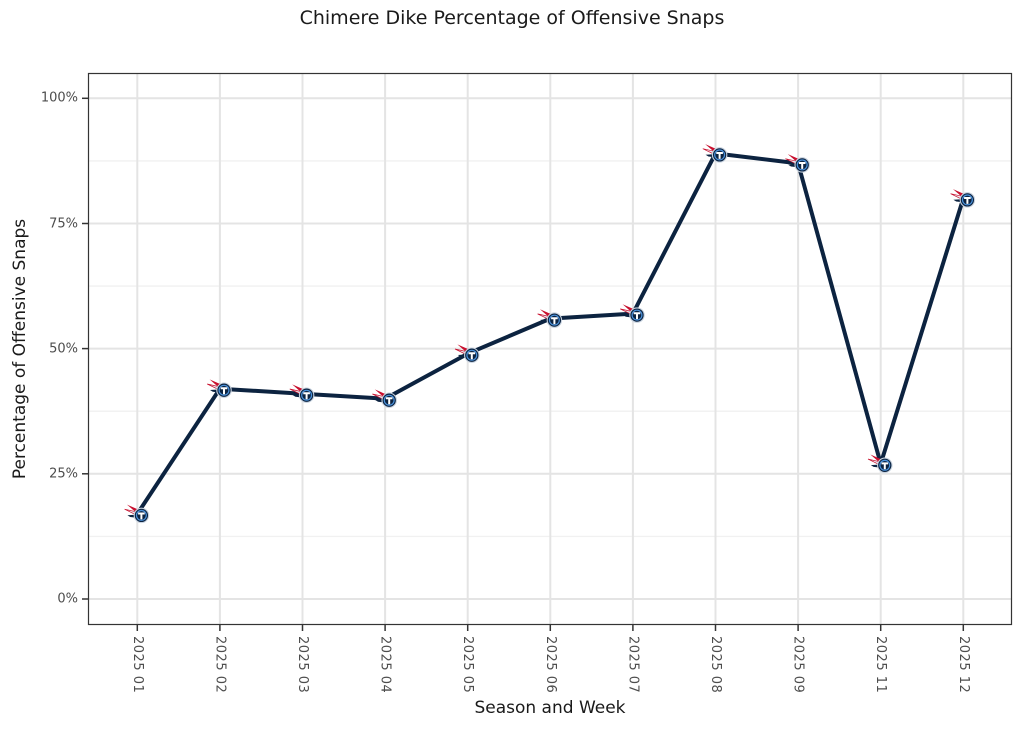 The height and width of the screenshot is (731, 1024). Describe the element at coordinates (798, 665) in the screenshot. I see `x-tick-label: 2025 09` at that location.